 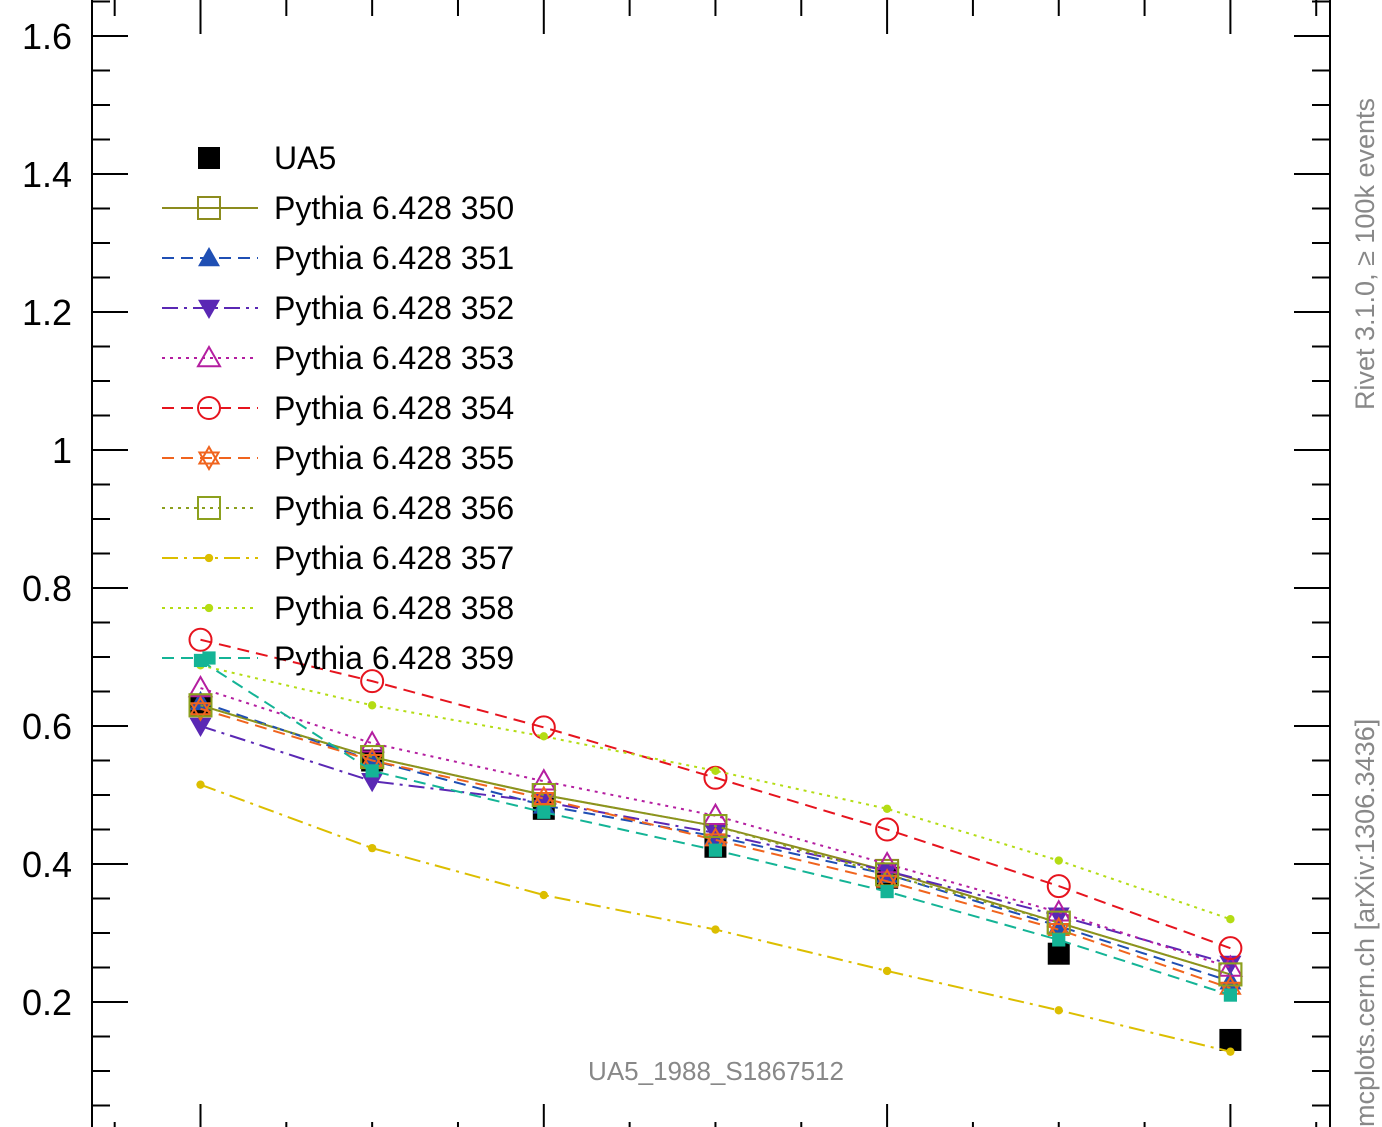 What do you see at coordinates (62, 450) in the screenshot?
I see `y-tick-label: 1` at bounding box center [62, 450].